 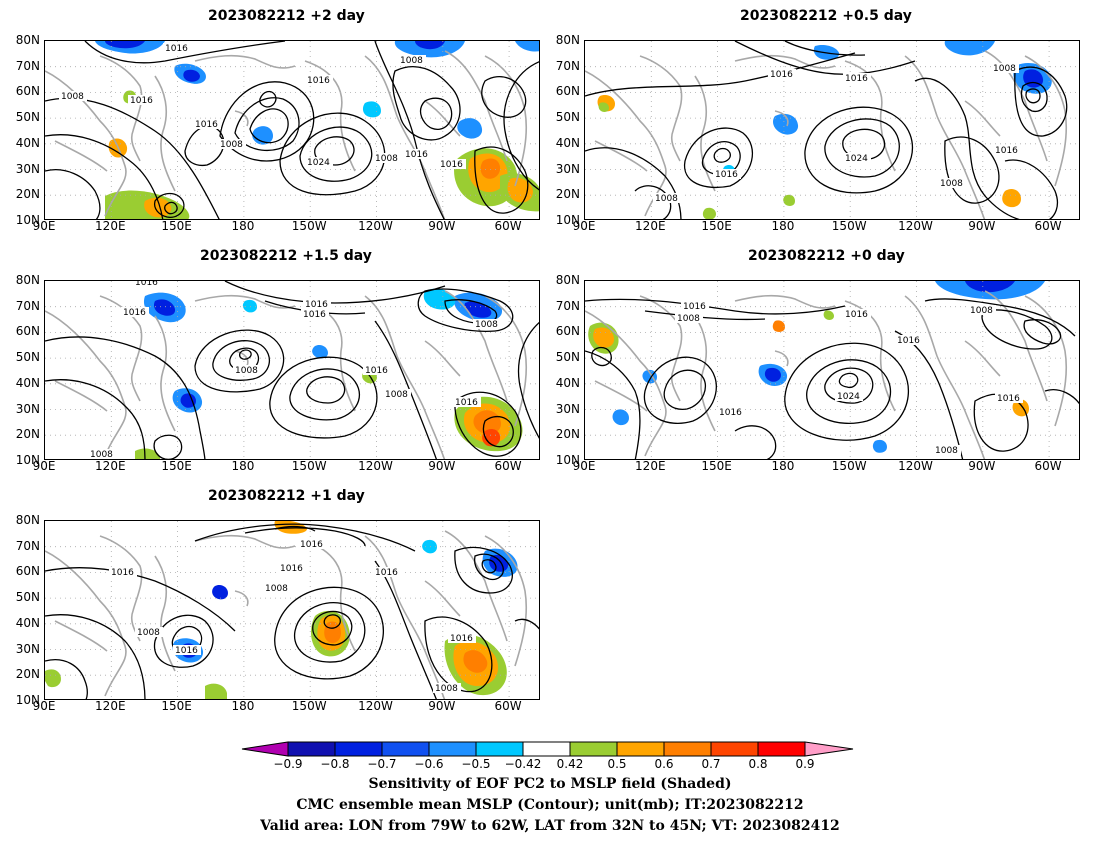 I want to click on lon-tick-label: 150W, so click(x=309, y=226).